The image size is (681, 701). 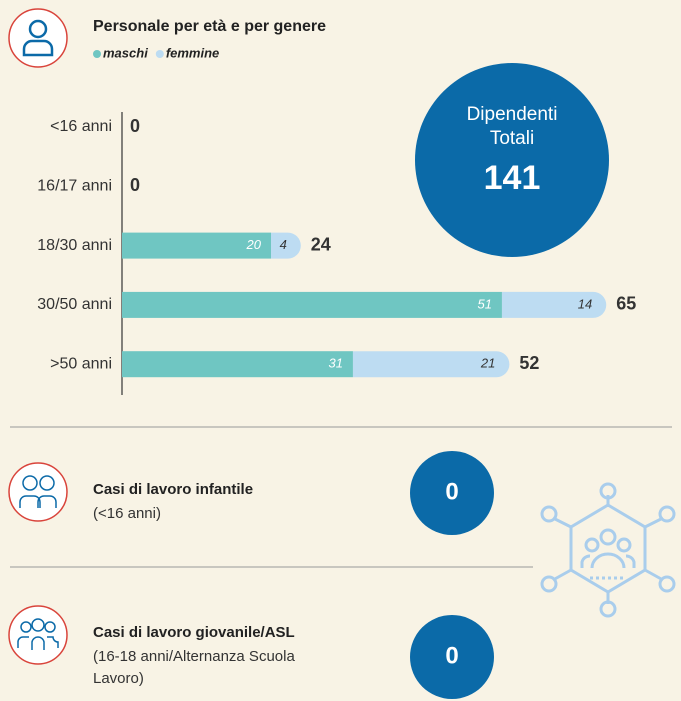 What do you see at coordinates (626, 304) in the screenshot?
I see `total-label: 65` at bounding box center [626, 304].